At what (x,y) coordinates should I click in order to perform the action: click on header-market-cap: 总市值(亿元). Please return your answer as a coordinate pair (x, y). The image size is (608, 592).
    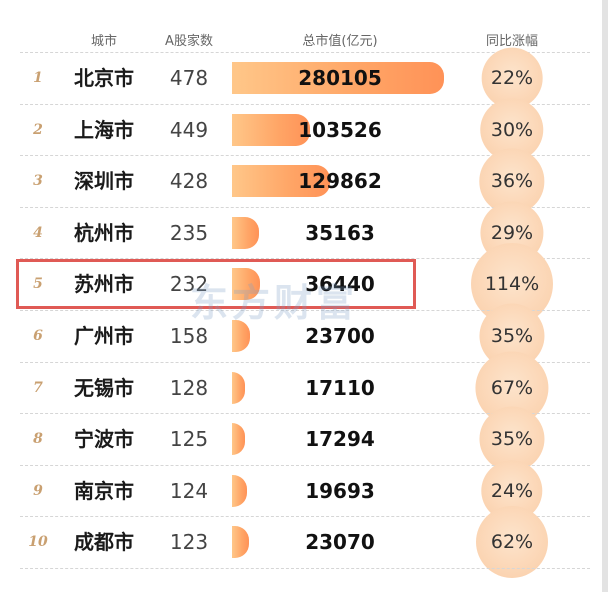
    Looking at the image, I should click on (340, 41).